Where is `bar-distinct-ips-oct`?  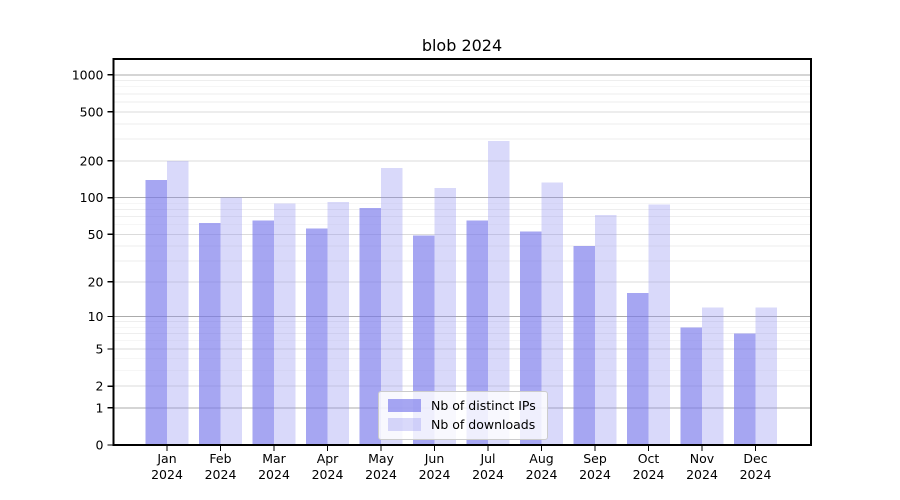 bar-distinct-ips-oct is located at coordinates (638, 369).